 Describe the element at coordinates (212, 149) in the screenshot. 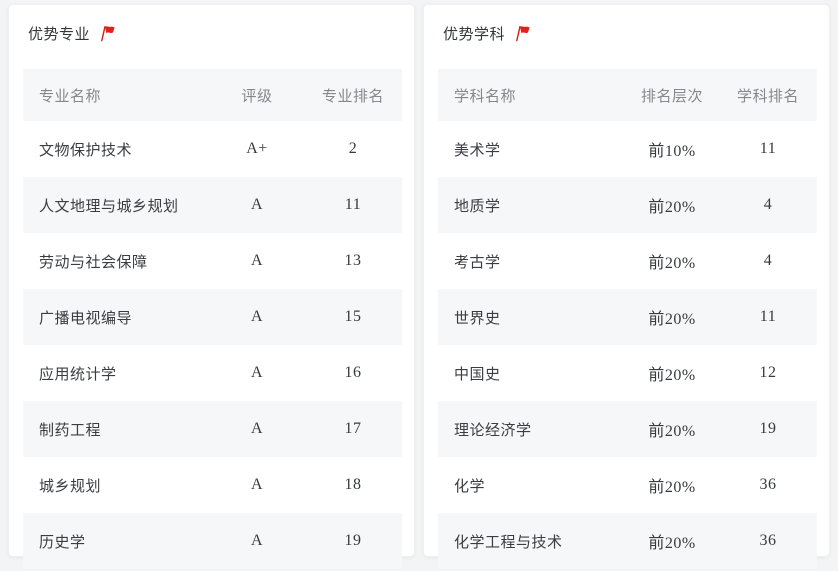

I see `table-row: 文物保护技术 A+ 2` at that location.